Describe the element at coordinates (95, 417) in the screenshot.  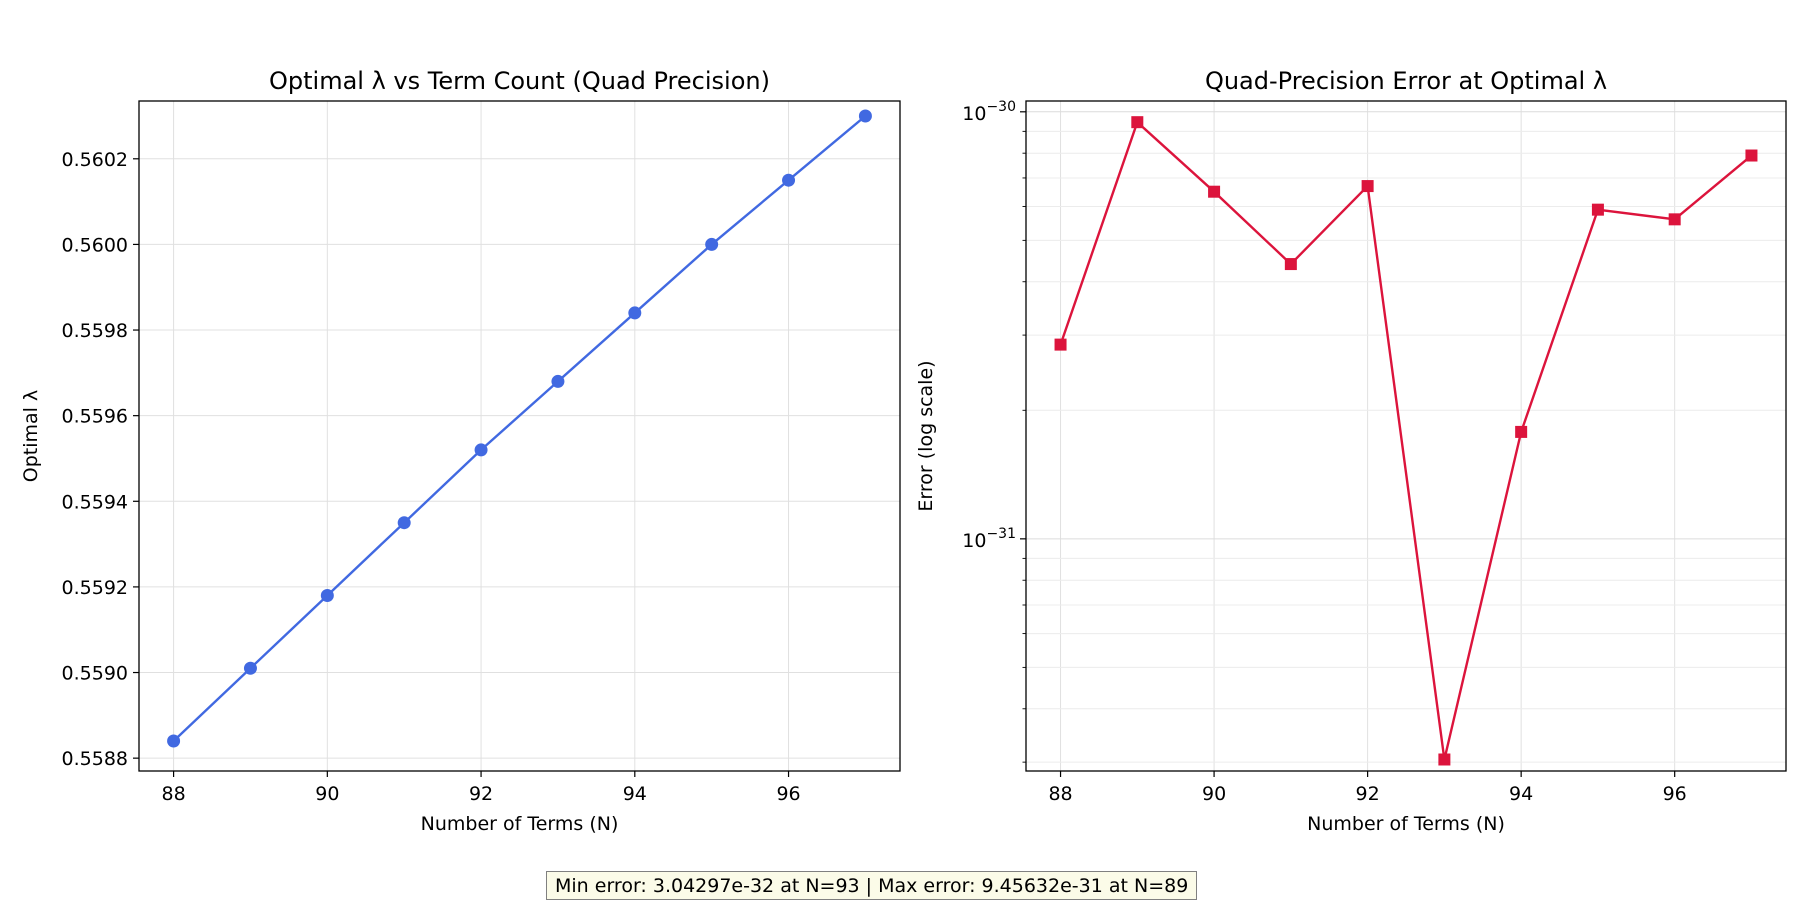
I see `y-tick-label: 0.5596` at that location.